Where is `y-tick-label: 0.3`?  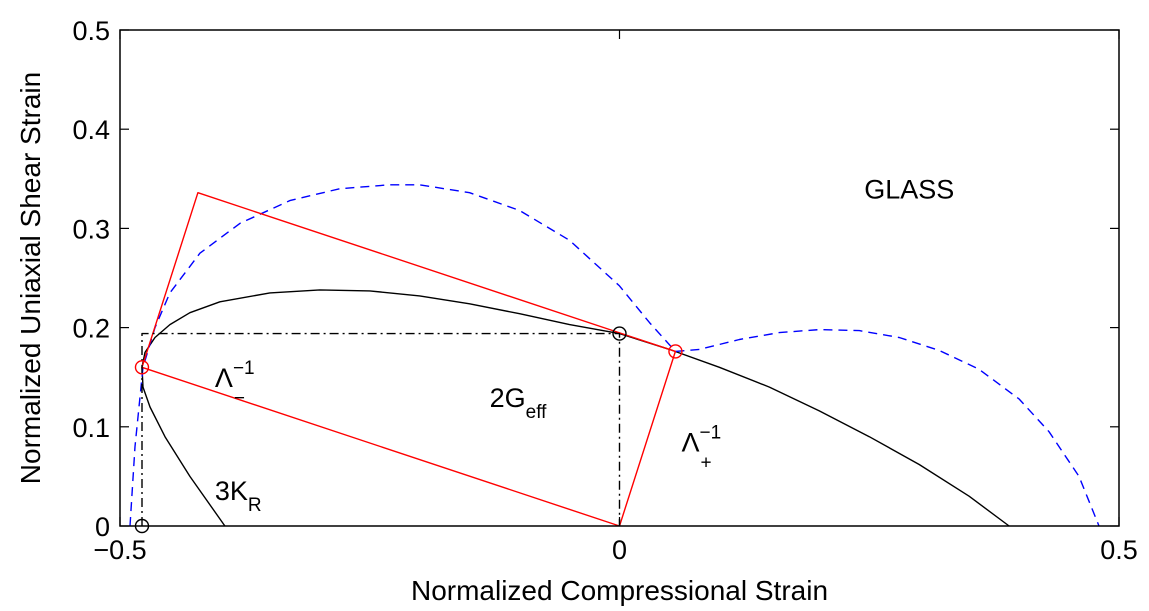 y-tick-label: 0.3 is located at coordinates (91, 229).